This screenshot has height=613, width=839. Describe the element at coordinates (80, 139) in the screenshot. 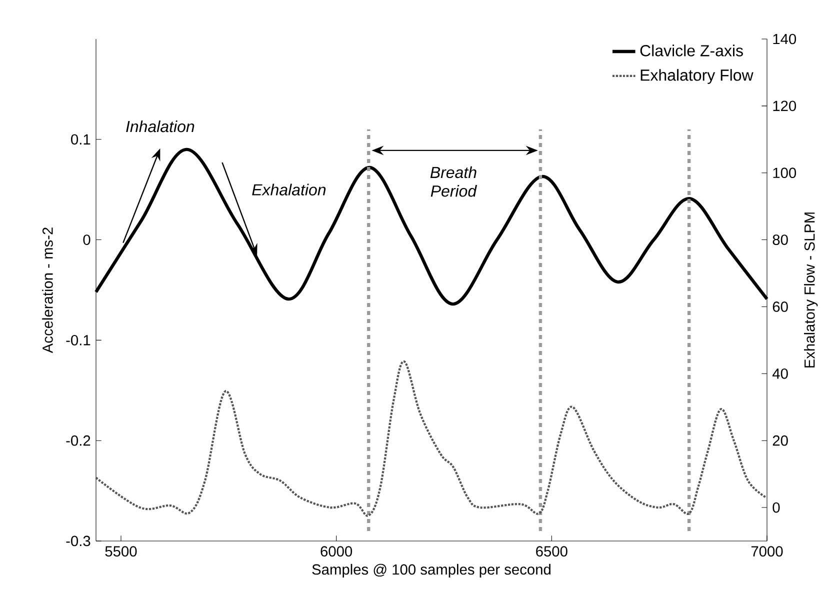

I see `y-tick-label: 0.1` at that location.